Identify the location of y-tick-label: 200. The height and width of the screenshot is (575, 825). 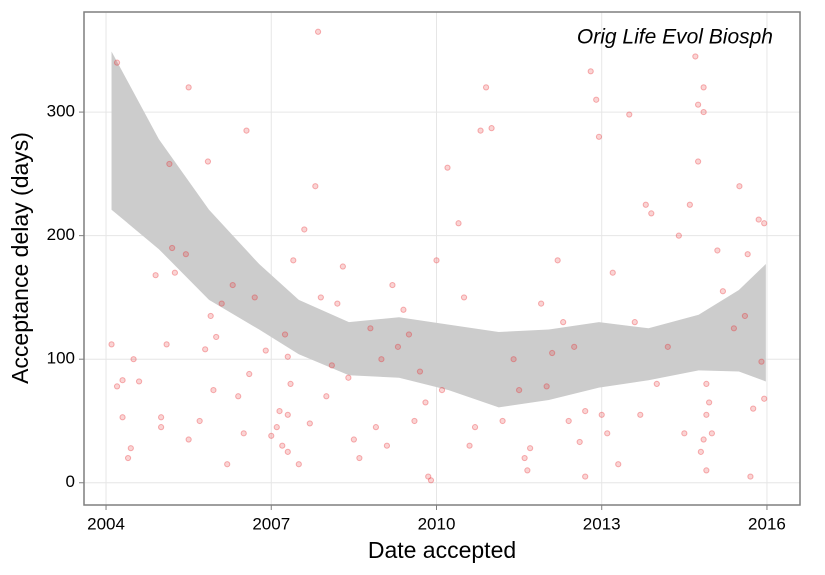
(61, 234).